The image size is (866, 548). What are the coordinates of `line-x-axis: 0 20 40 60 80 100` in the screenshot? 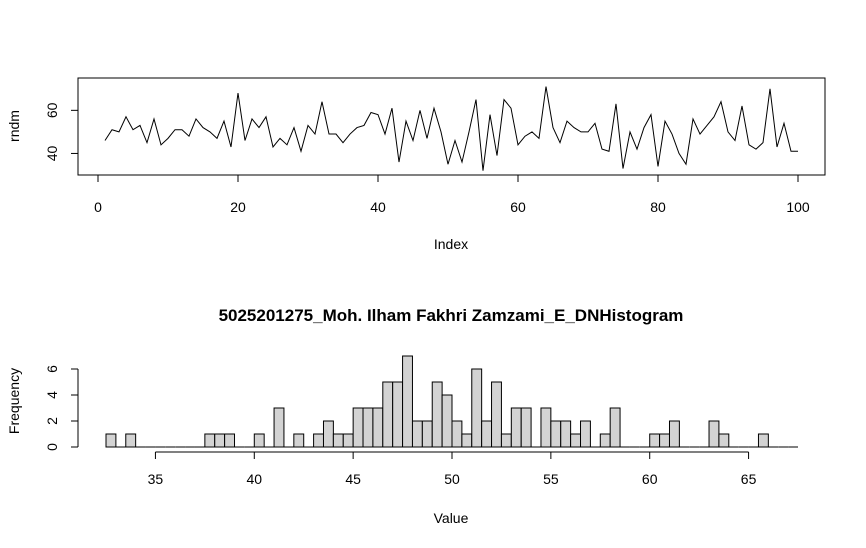 It's located at (452, 194).